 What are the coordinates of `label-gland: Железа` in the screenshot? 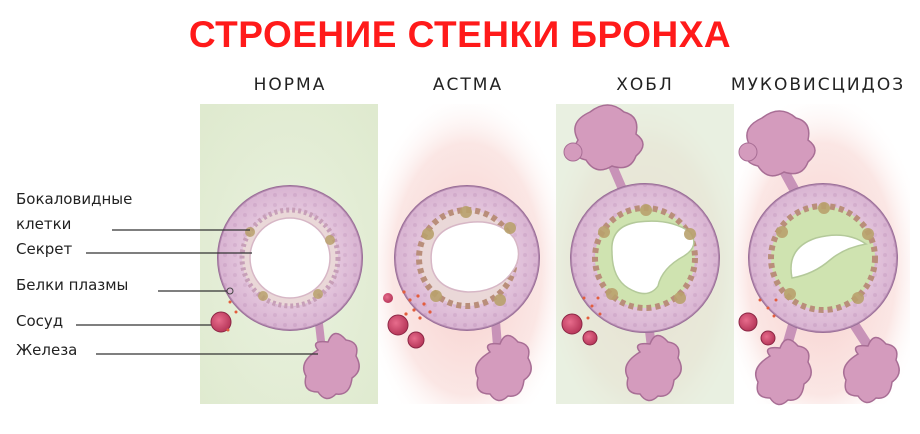 It's located at (47, 350).